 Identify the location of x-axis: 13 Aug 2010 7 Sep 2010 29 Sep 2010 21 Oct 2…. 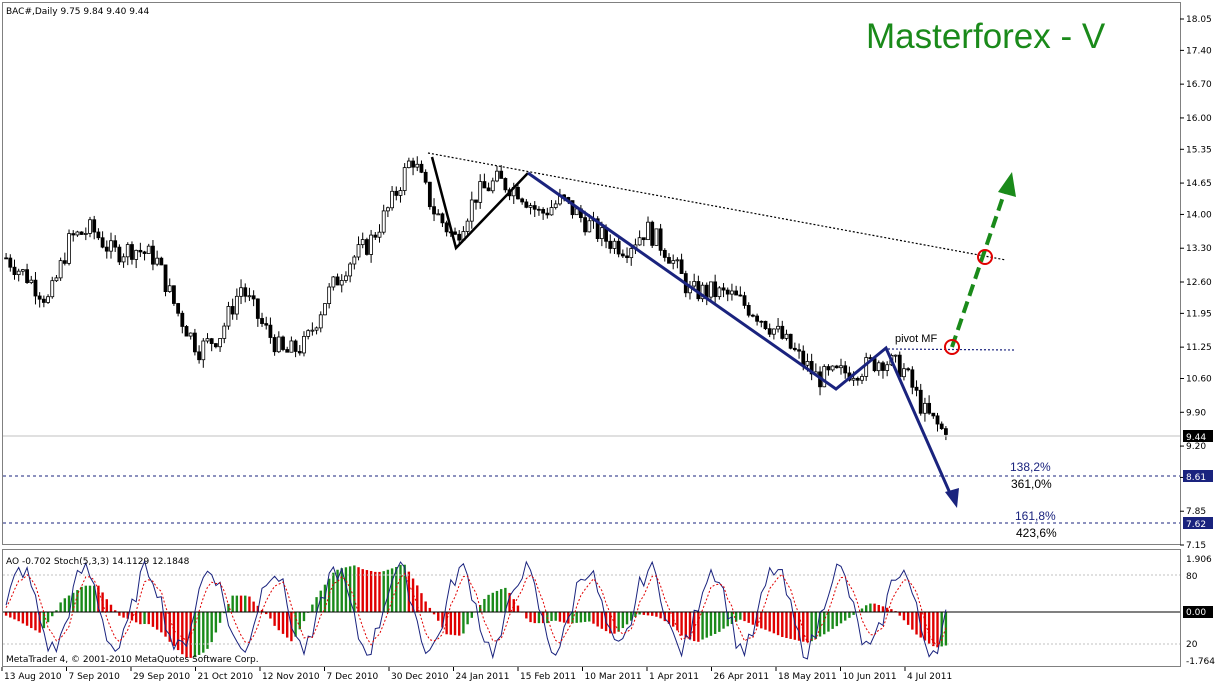
(476, 674).